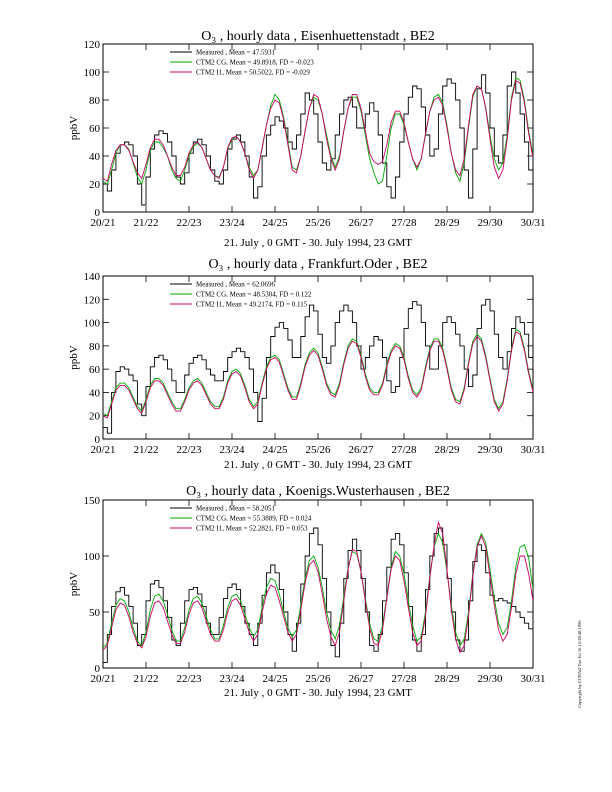  What do you see at coordinates (235, 285) in the screenshot?
I see `legend-label: Measured , Mean = 62.0696` at bounding box center [235, 285].